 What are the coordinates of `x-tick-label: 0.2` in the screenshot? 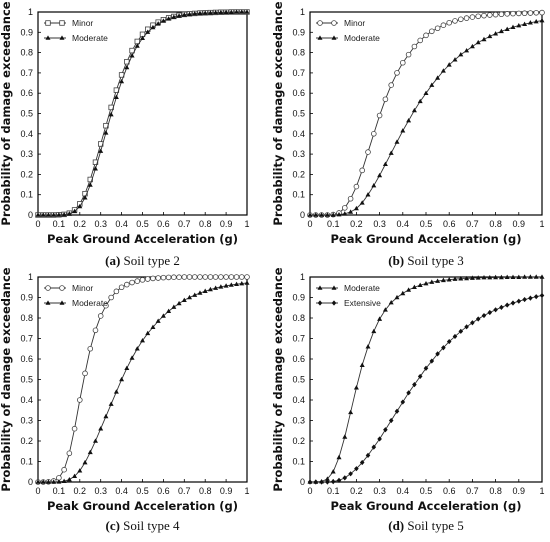 It's located at (356, 491).